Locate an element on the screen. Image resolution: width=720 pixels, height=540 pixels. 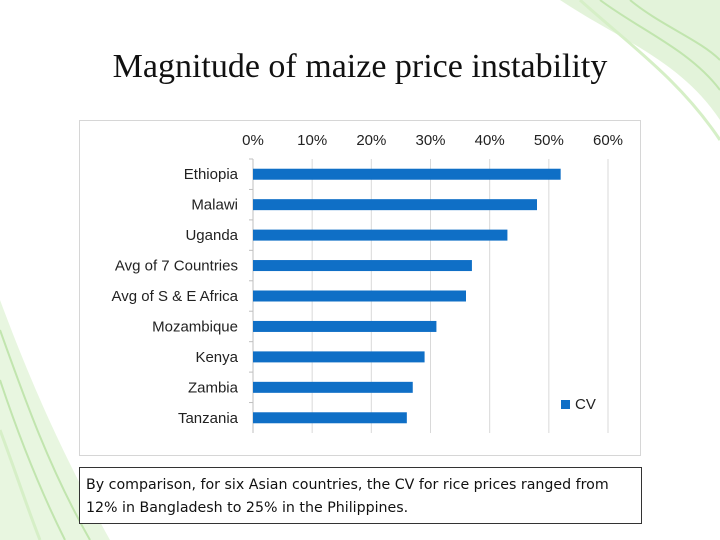
category-label: Avg of S & E Africa is located at coordinates (175, 296).